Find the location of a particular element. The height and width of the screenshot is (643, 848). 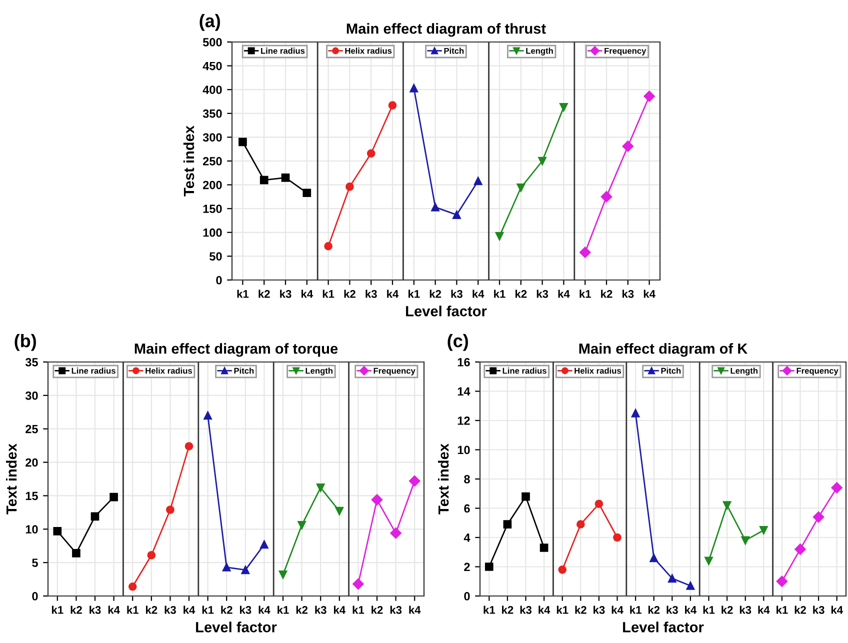

y-tick-label: 10 is located at coordinates (464, 450).